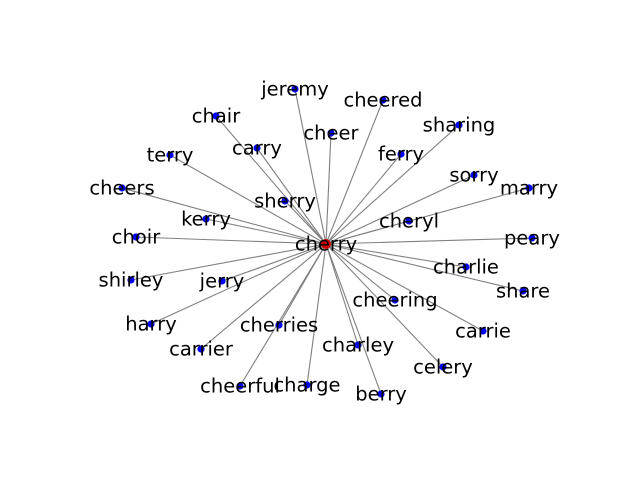  I want to click on edge-cheerful, so click(283, 315).